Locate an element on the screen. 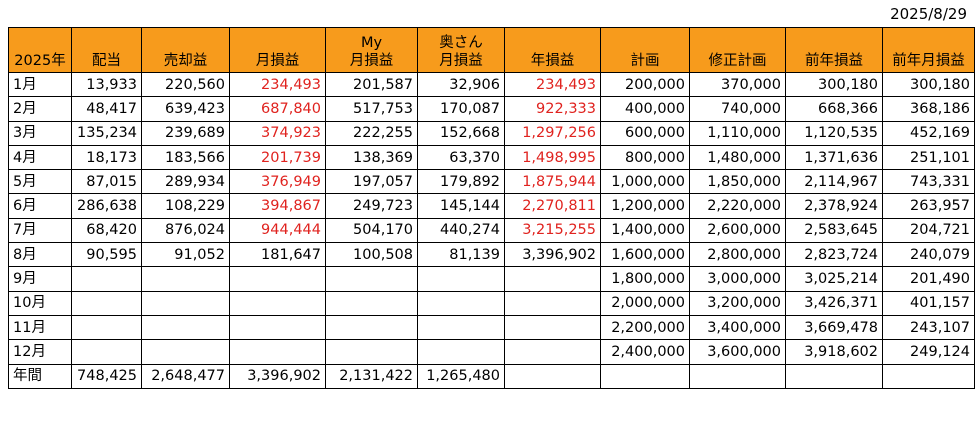  table-cell: 234,493 is located at coordinates (277, 84).